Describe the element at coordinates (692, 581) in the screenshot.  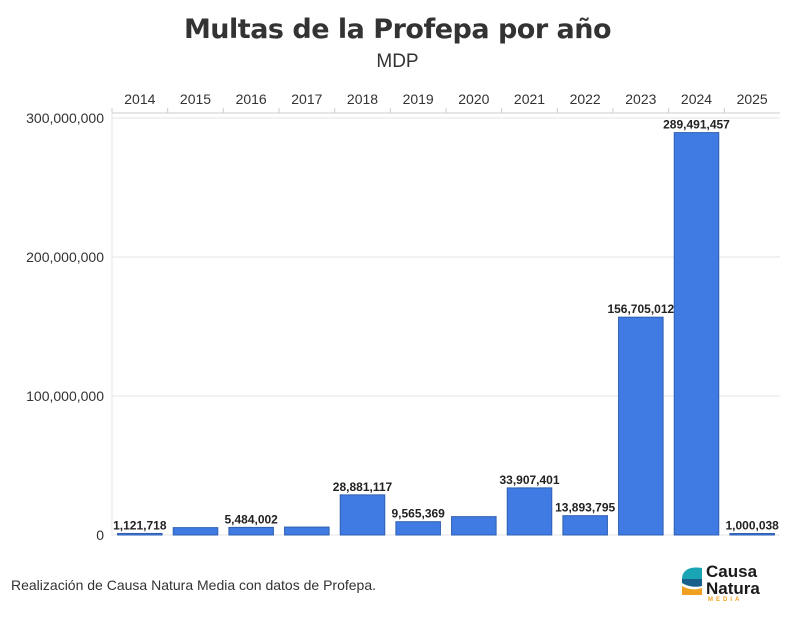
I see `causa-natura-logo-icon` at that location.